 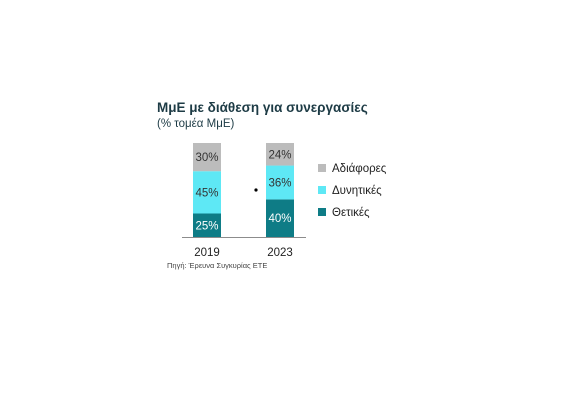 I want to click on bar-value-label: 36%, so click(x=279, y=183).